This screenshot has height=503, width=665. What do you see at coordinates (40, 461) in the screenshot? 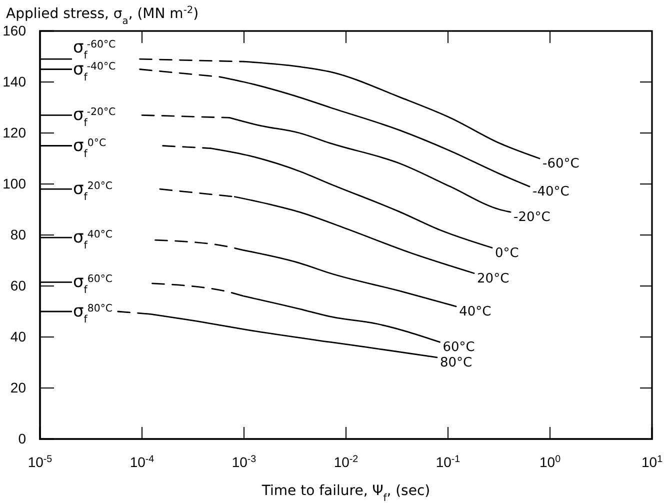
I see `x-tick-label: 10$^{-5}$` at bounding box center [40, 461].